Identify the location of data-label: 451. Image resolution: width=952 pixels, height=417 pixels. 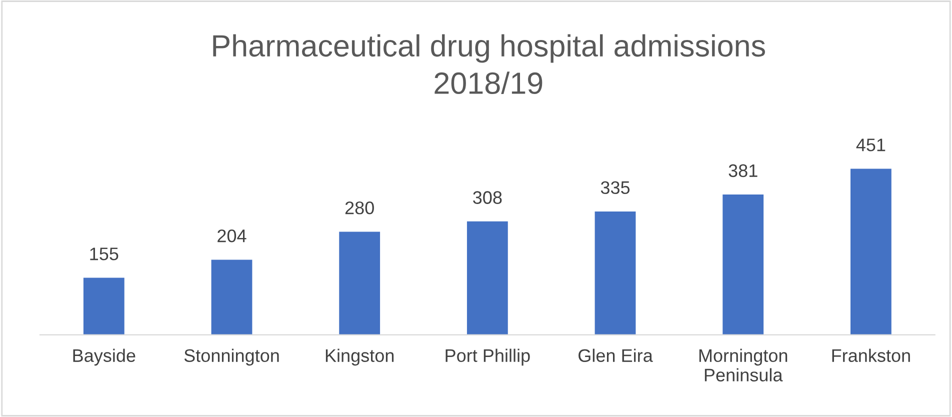
(871, 145).